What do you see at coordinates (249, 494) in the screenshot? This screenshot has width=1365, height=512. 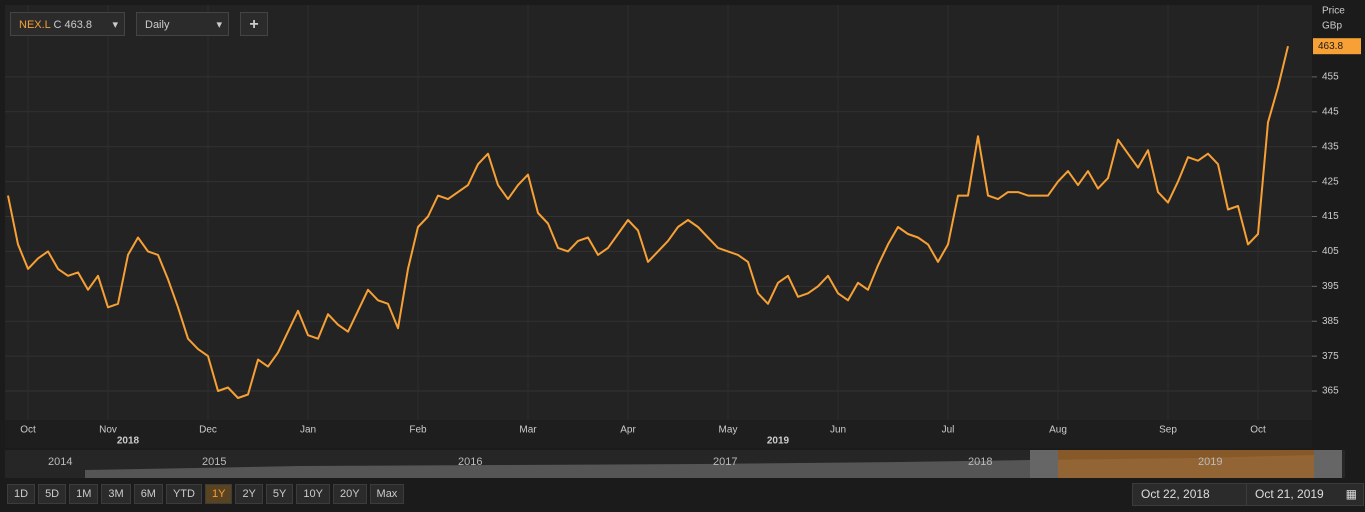 I see `range-button: 2Y` at bounding box center [249, 494].